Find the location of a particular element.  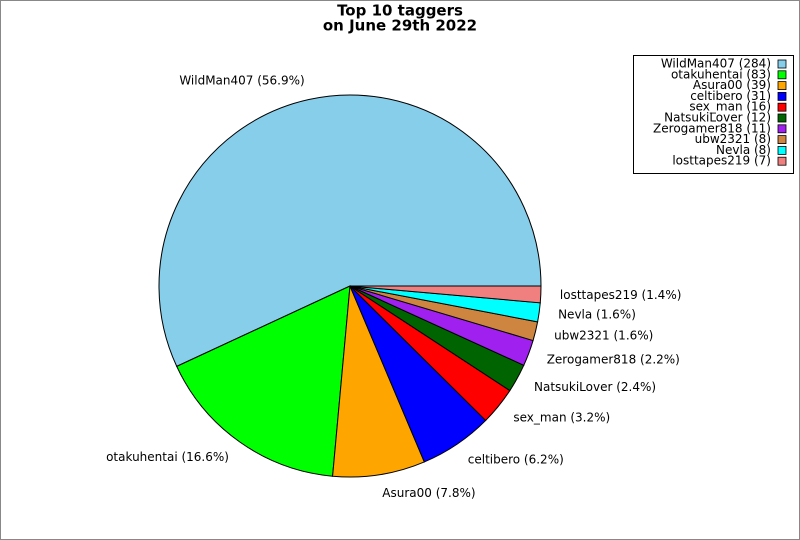

legend-label: NatsukiLover (12) is located at coordinates (717, 118).